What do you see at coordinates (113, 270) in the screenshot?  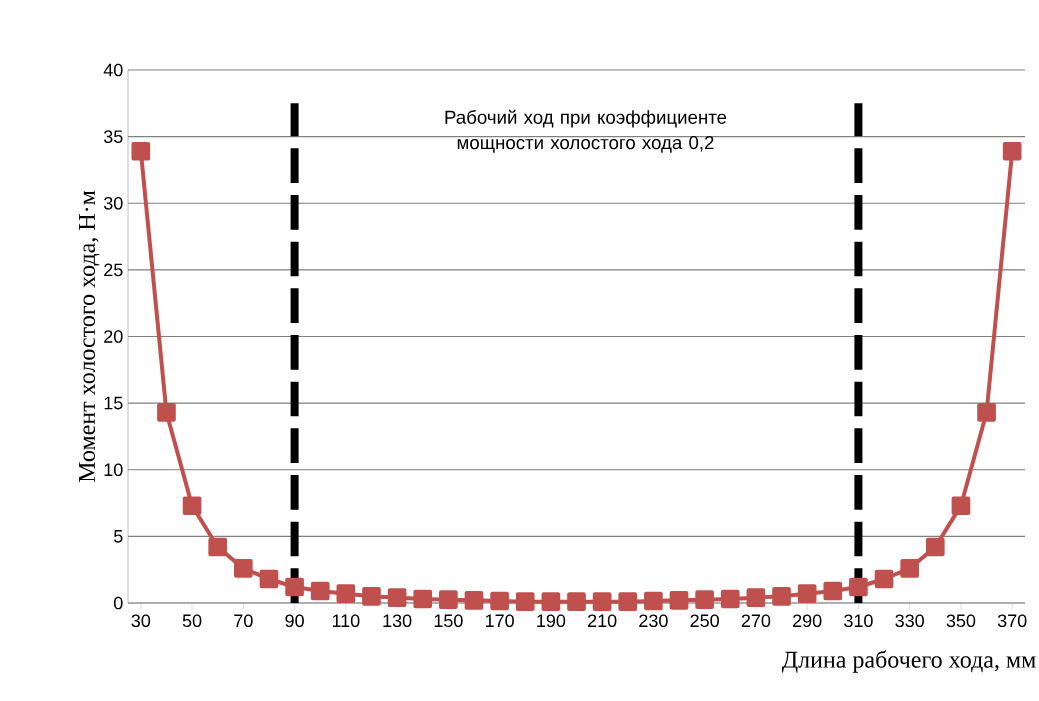 I see `y-tick-label: 25` at bounding box center [113, 270].